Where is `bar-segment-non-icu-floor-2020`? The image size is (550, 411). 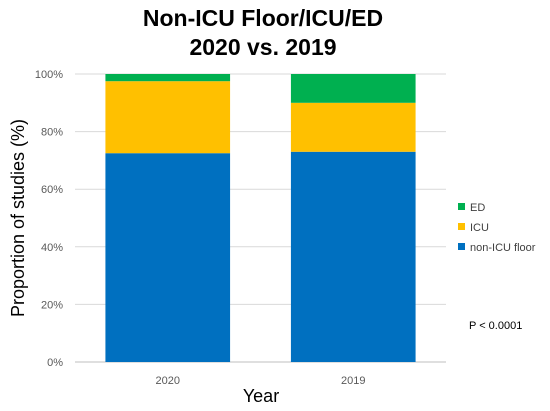
bar-segment-non-icu-floor-2020 is located at coordinates (168, 257).